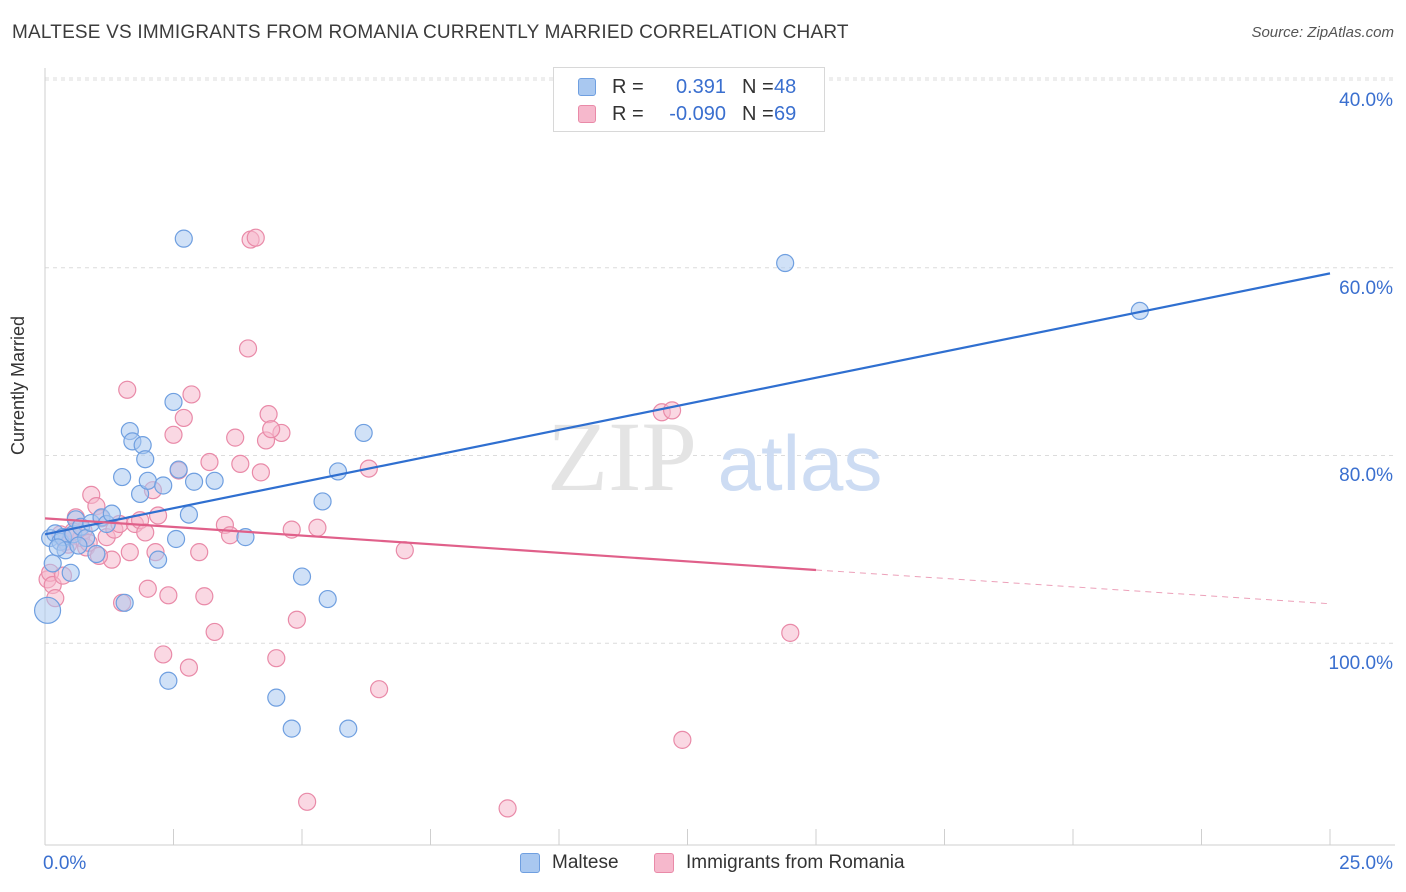 This screenshot has height=892, width=1406. I want to click on trend-line-romania, so click(430, 544).